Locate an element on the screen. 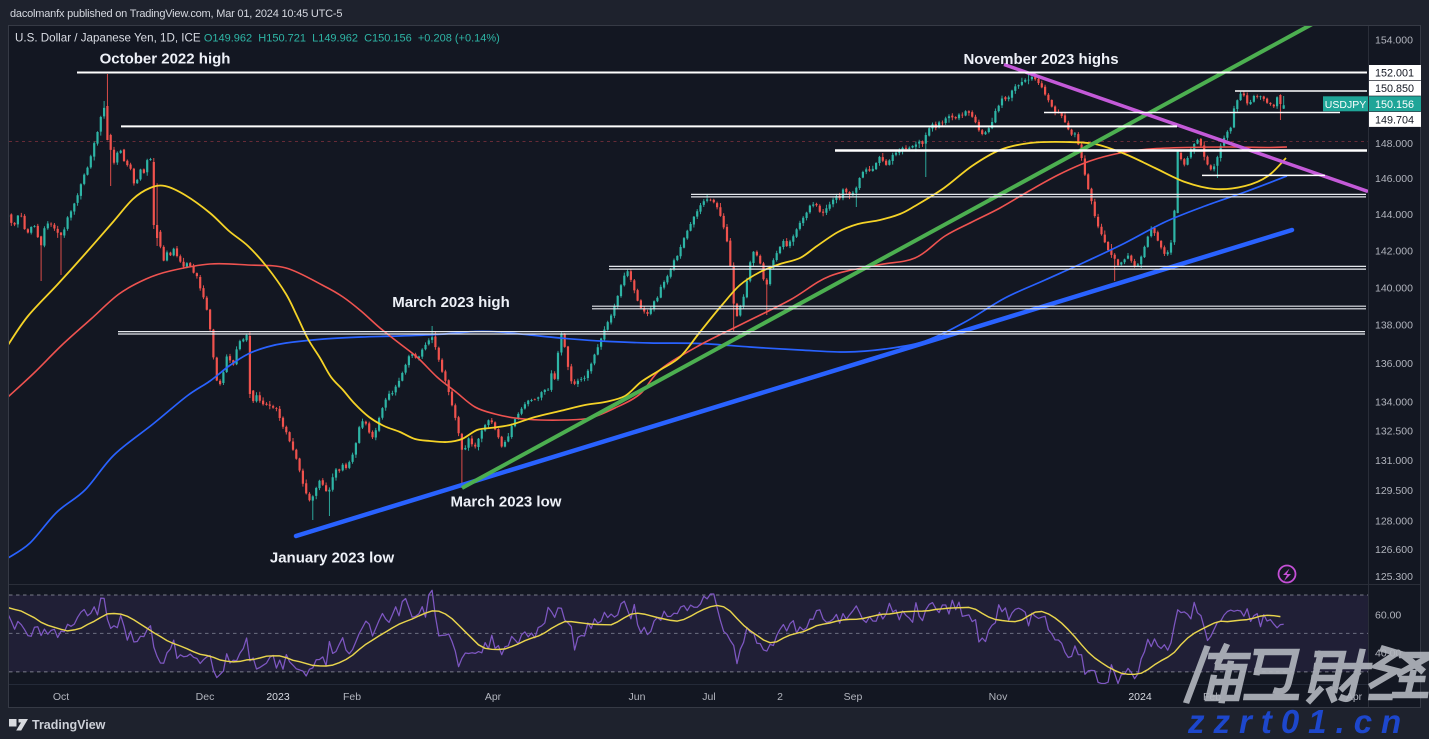 The image size is (1429, 739). svg-text: 131.000 is located at coordinates (1394, 461).